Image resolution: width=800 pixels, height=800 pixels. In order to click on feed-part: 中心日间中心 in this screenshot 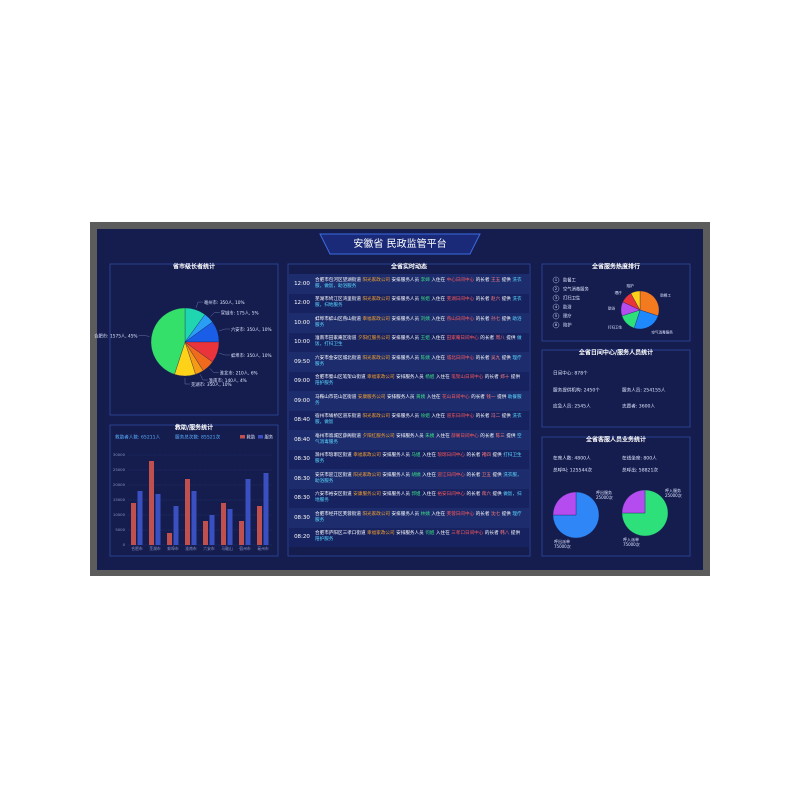, I will do `click(460, 280)`.